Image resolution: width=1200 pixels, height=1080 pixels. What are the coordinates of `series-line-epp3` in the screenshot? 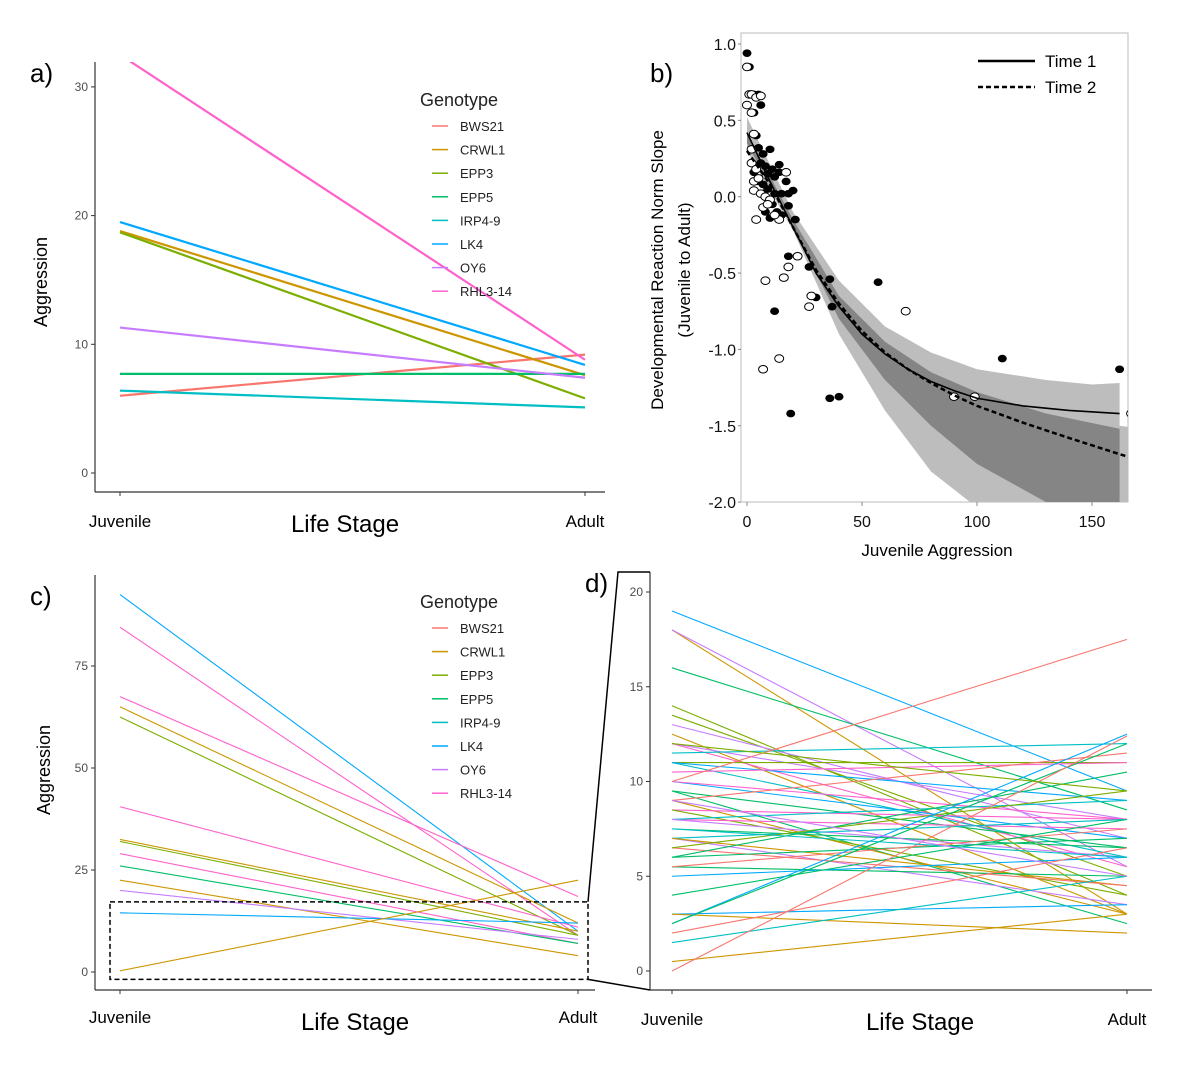 It's located at (352, 315).